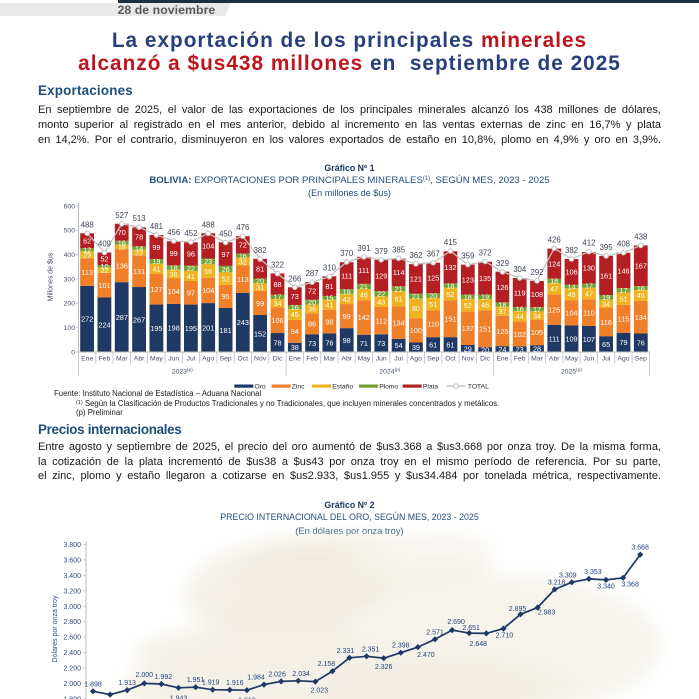  What do you see at coordinates (520, 316) in the screenshot?
I see `svg-text: 44` at bounding box center [520, 316].